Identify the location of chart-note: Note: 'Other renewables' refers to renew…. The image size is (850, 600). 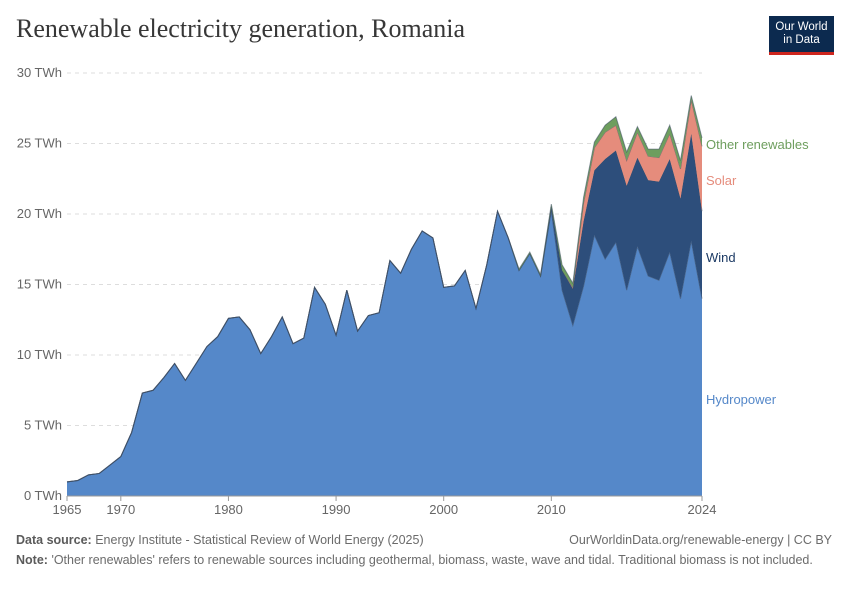
(416, 560).